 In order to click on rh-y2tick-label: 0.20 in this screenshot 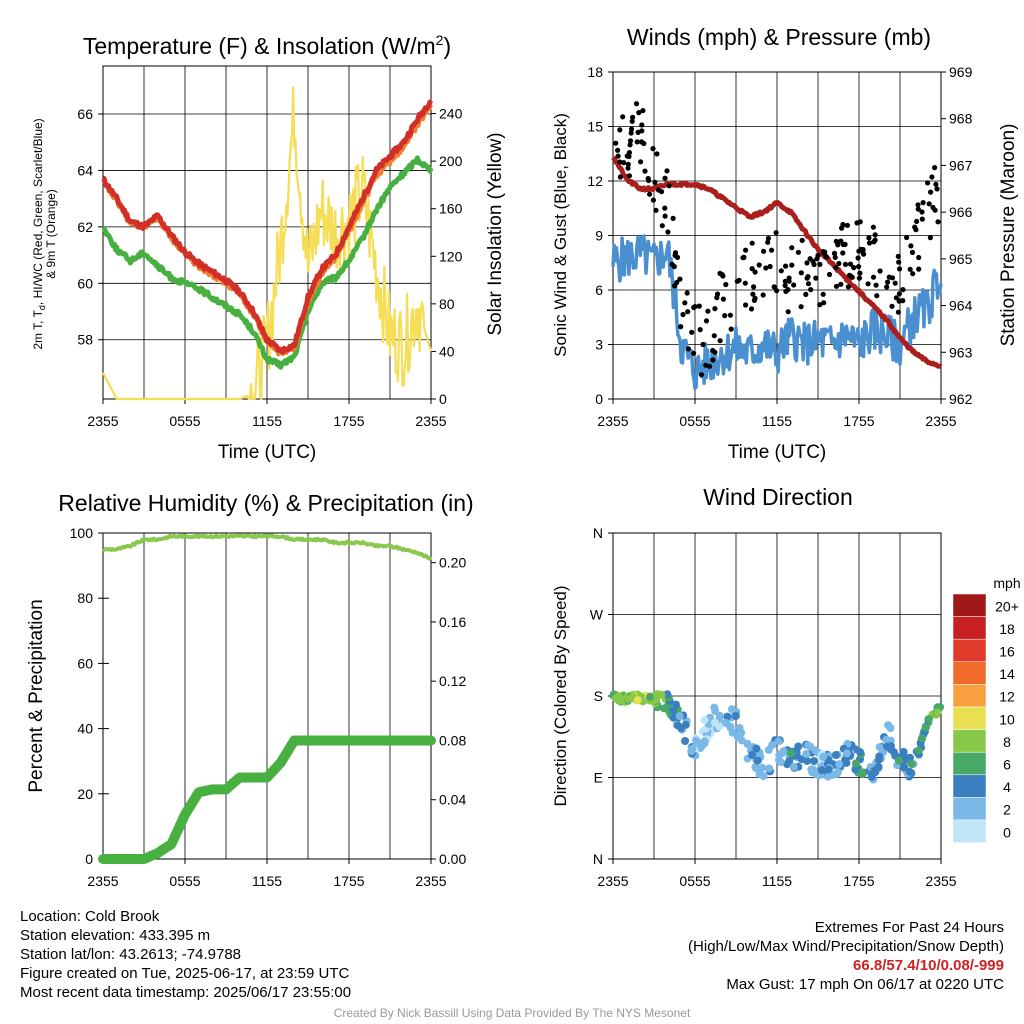, I will do `click(452, 563)`.